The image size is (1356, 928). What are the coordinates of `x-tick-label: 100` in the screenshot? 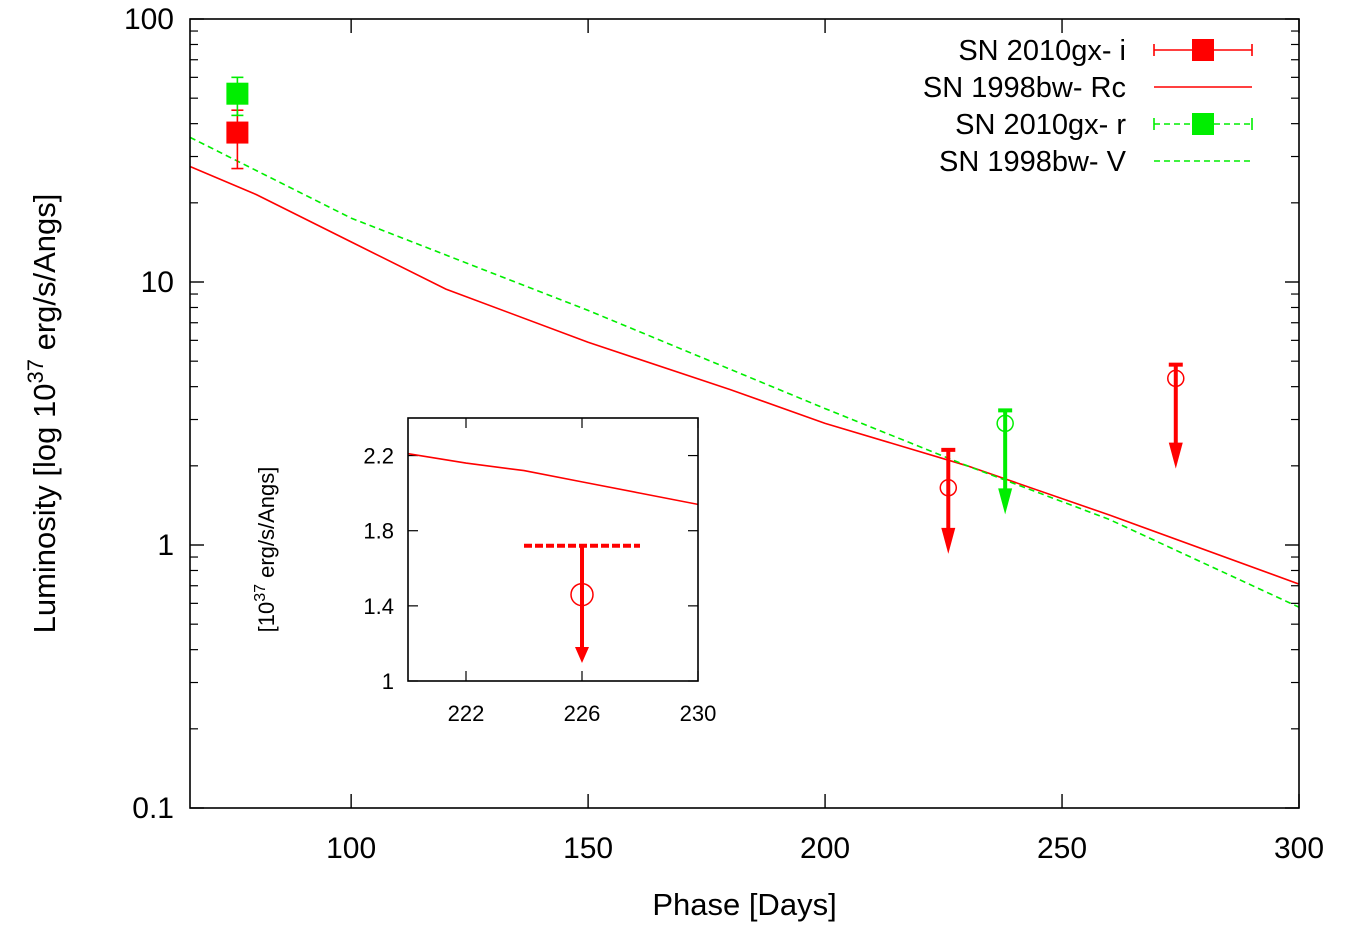 It's located at (351, 848).